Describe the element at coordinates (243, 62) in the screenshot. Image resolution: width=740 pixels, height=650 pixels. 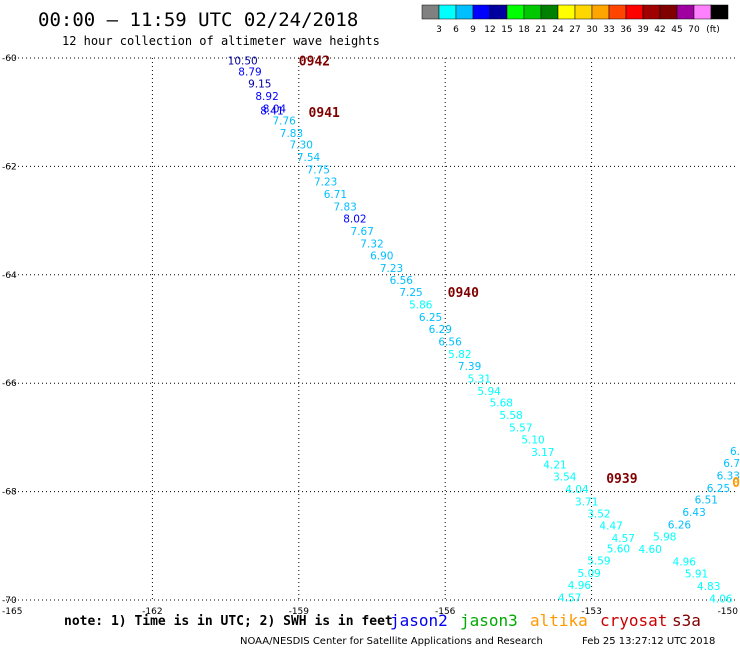
I see `swh-value: 10.50` at that location.